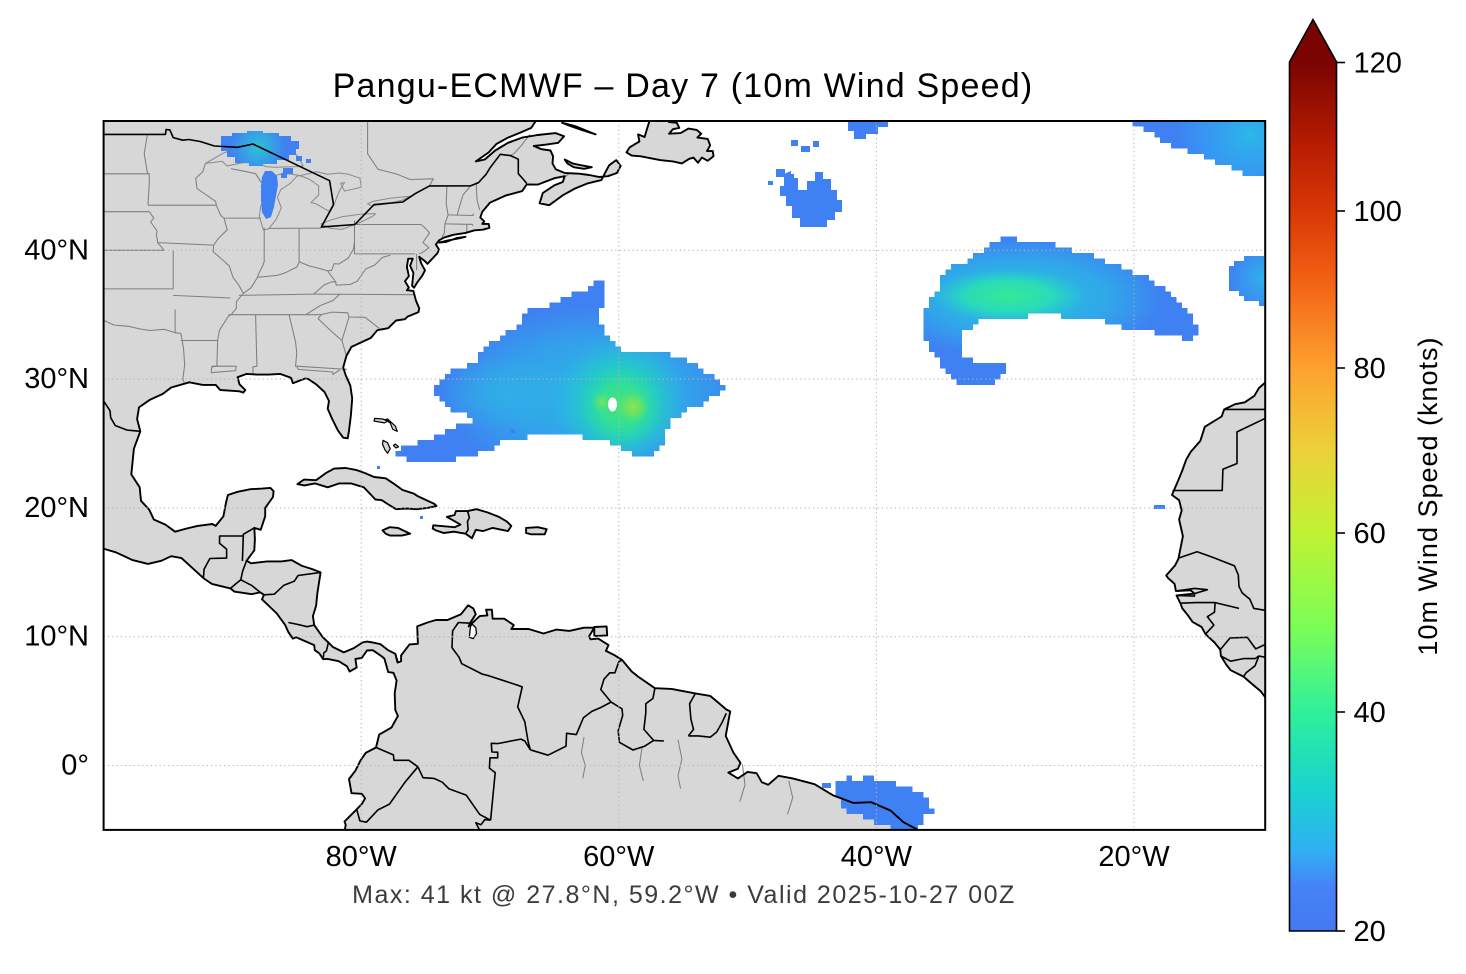 This screenshot has width=1466, height=974. What do you see at coordinates (56, 508) in the screenshot?
I see `svg-text: 20°N` at bounding box center [56, 508].